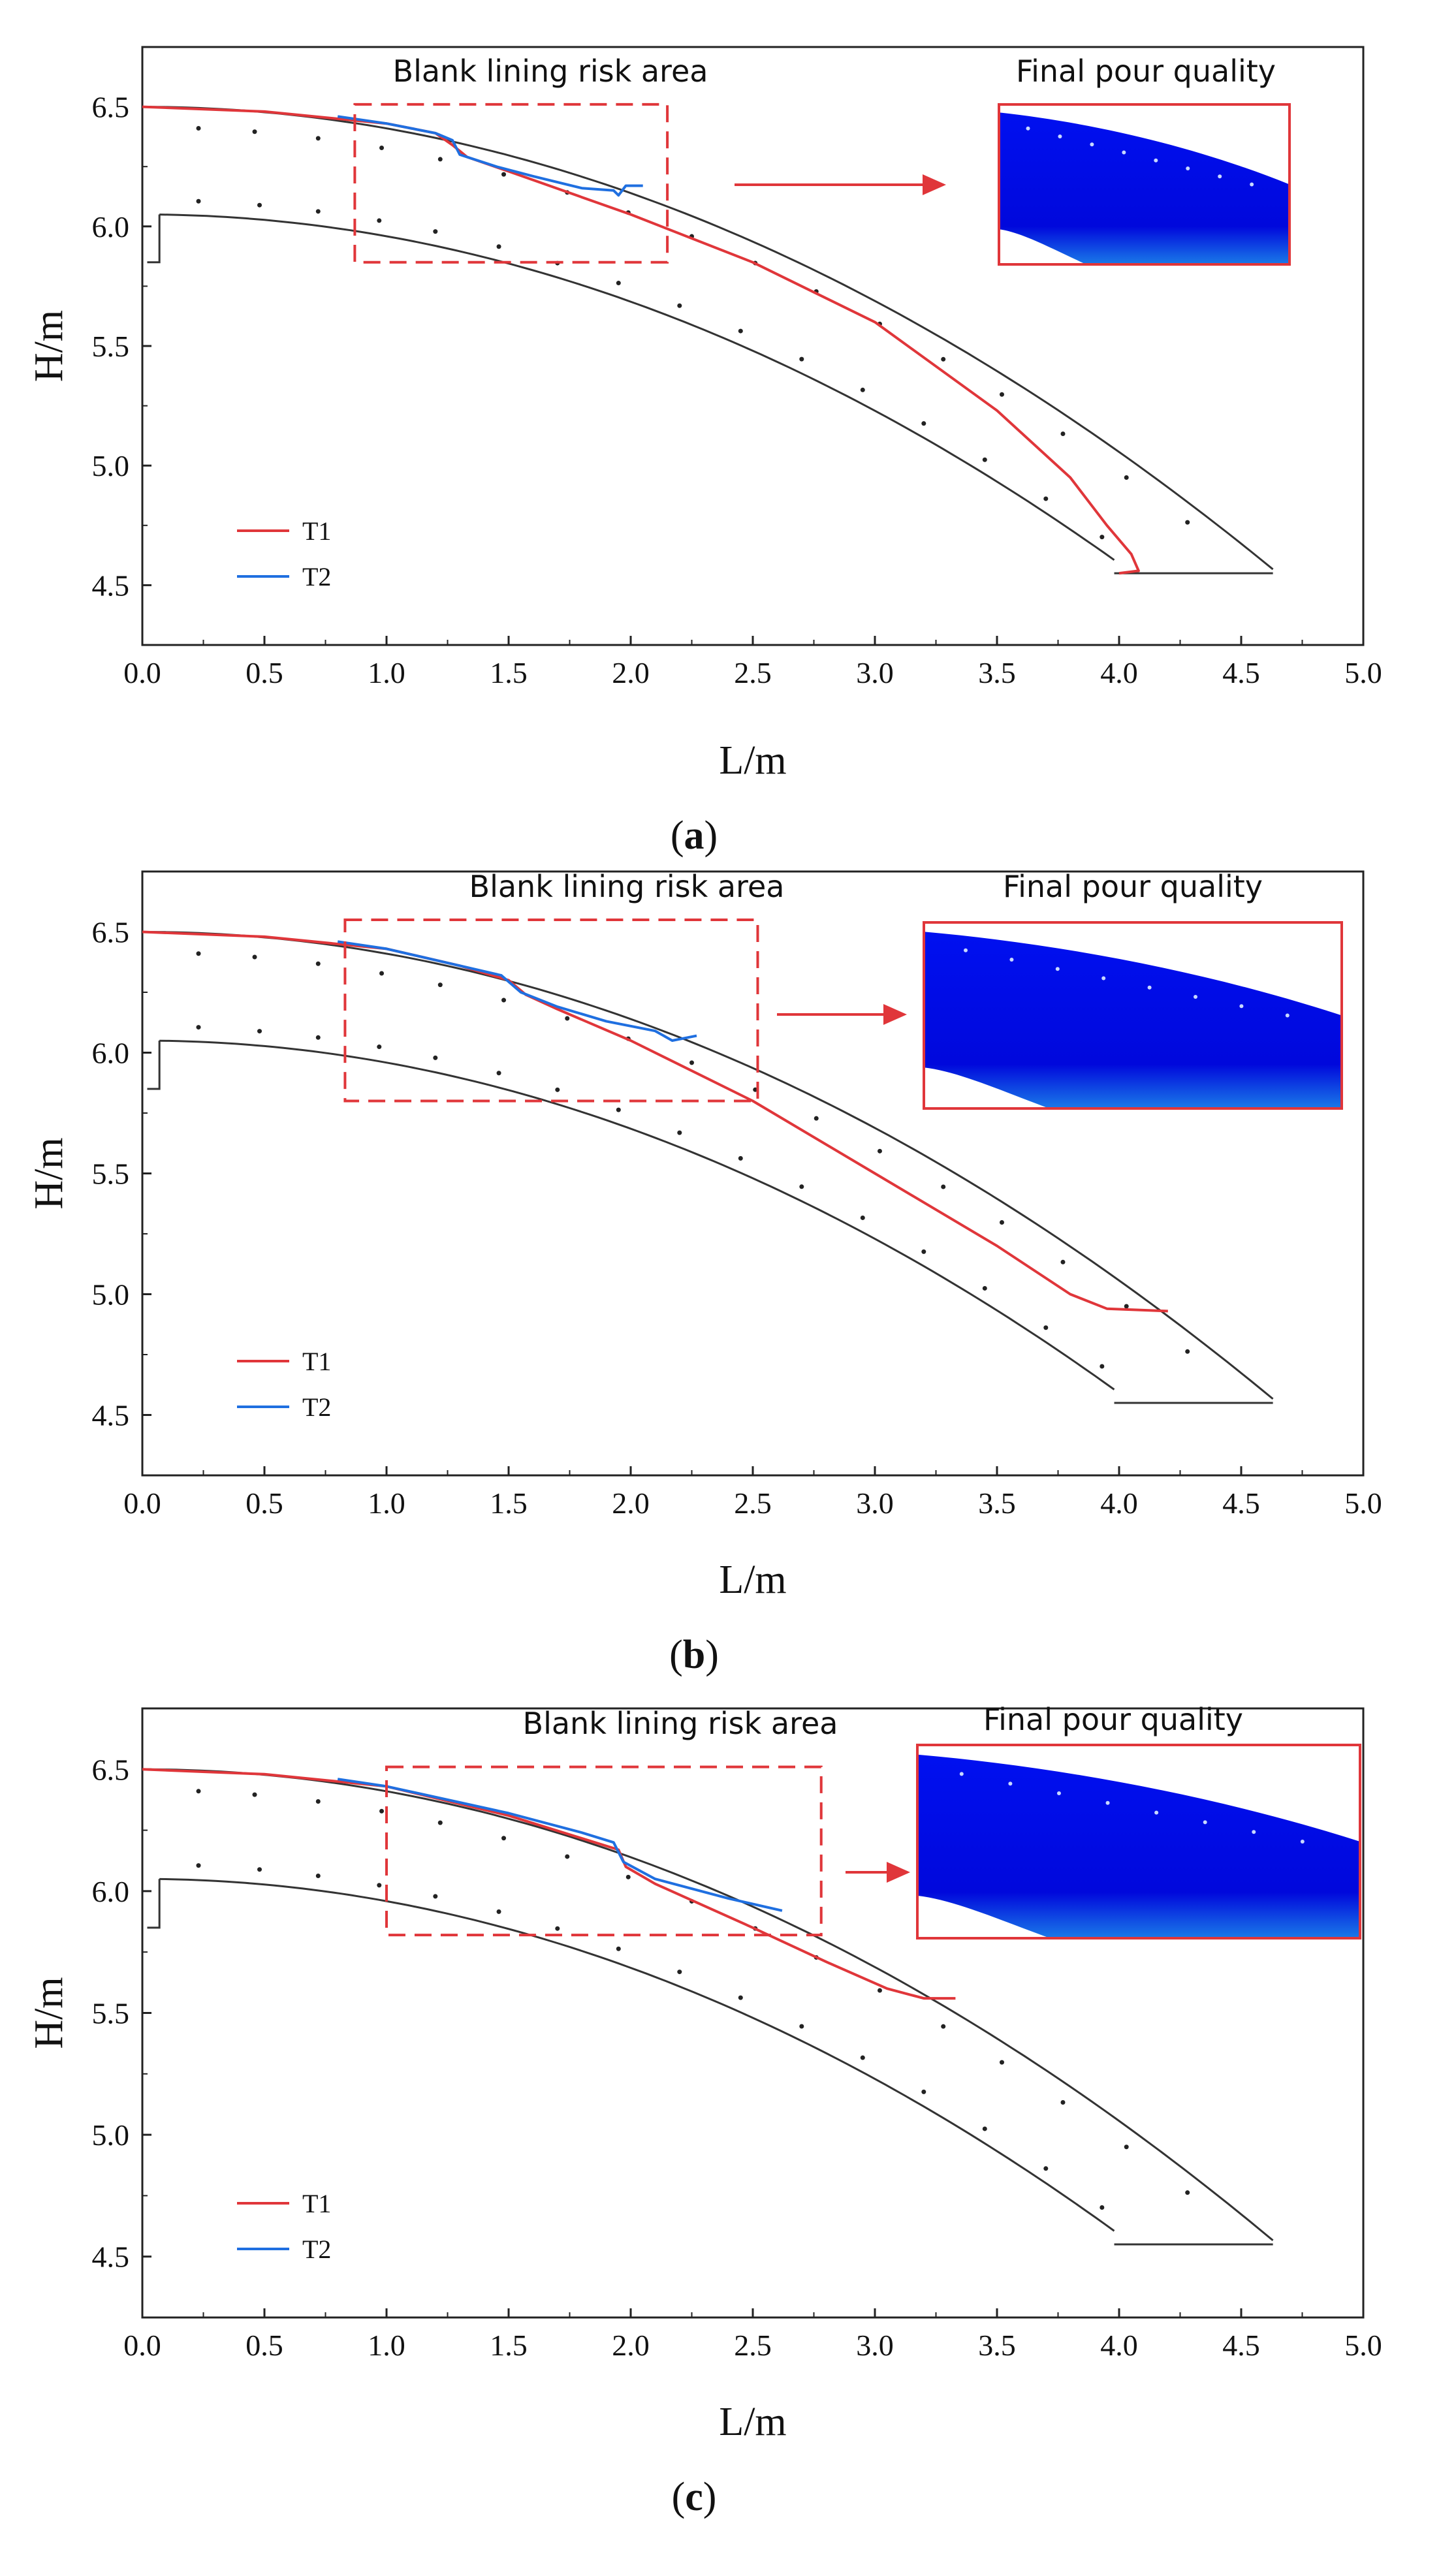 Image resolution: width=1456 pixels, height=2576 pixels. Describe the element at coordinates (641, 340) in the screenshot. I see `series-line-t1` at that location.